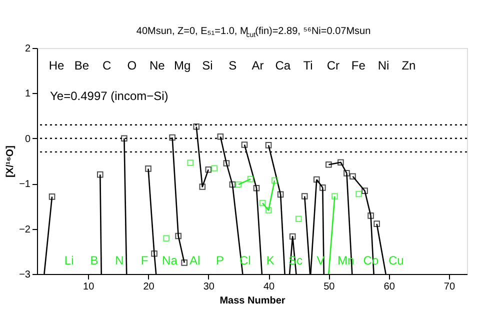  What do you see at coordinates (182, 65) in the screenshot?
I see `annotation: Mg` at bounding box center [182, 65].